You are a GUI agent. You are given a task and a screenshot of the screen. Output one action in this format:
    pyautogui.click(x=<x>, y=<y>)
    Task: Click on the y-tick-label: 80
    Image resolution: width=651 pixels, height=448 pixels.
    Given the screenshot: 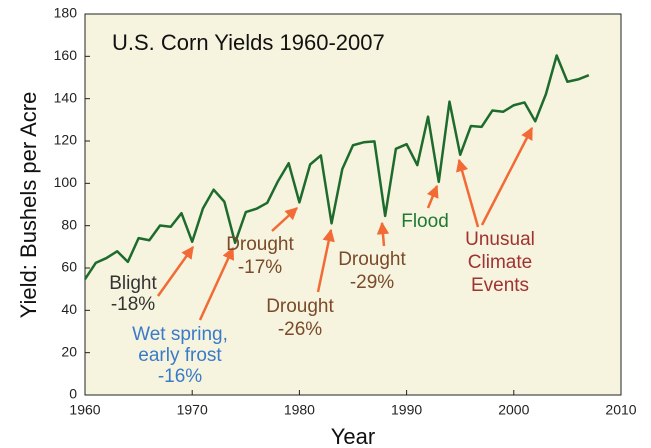 What is the action you would take?
    pyautogui.click(x=69, y=224)
    